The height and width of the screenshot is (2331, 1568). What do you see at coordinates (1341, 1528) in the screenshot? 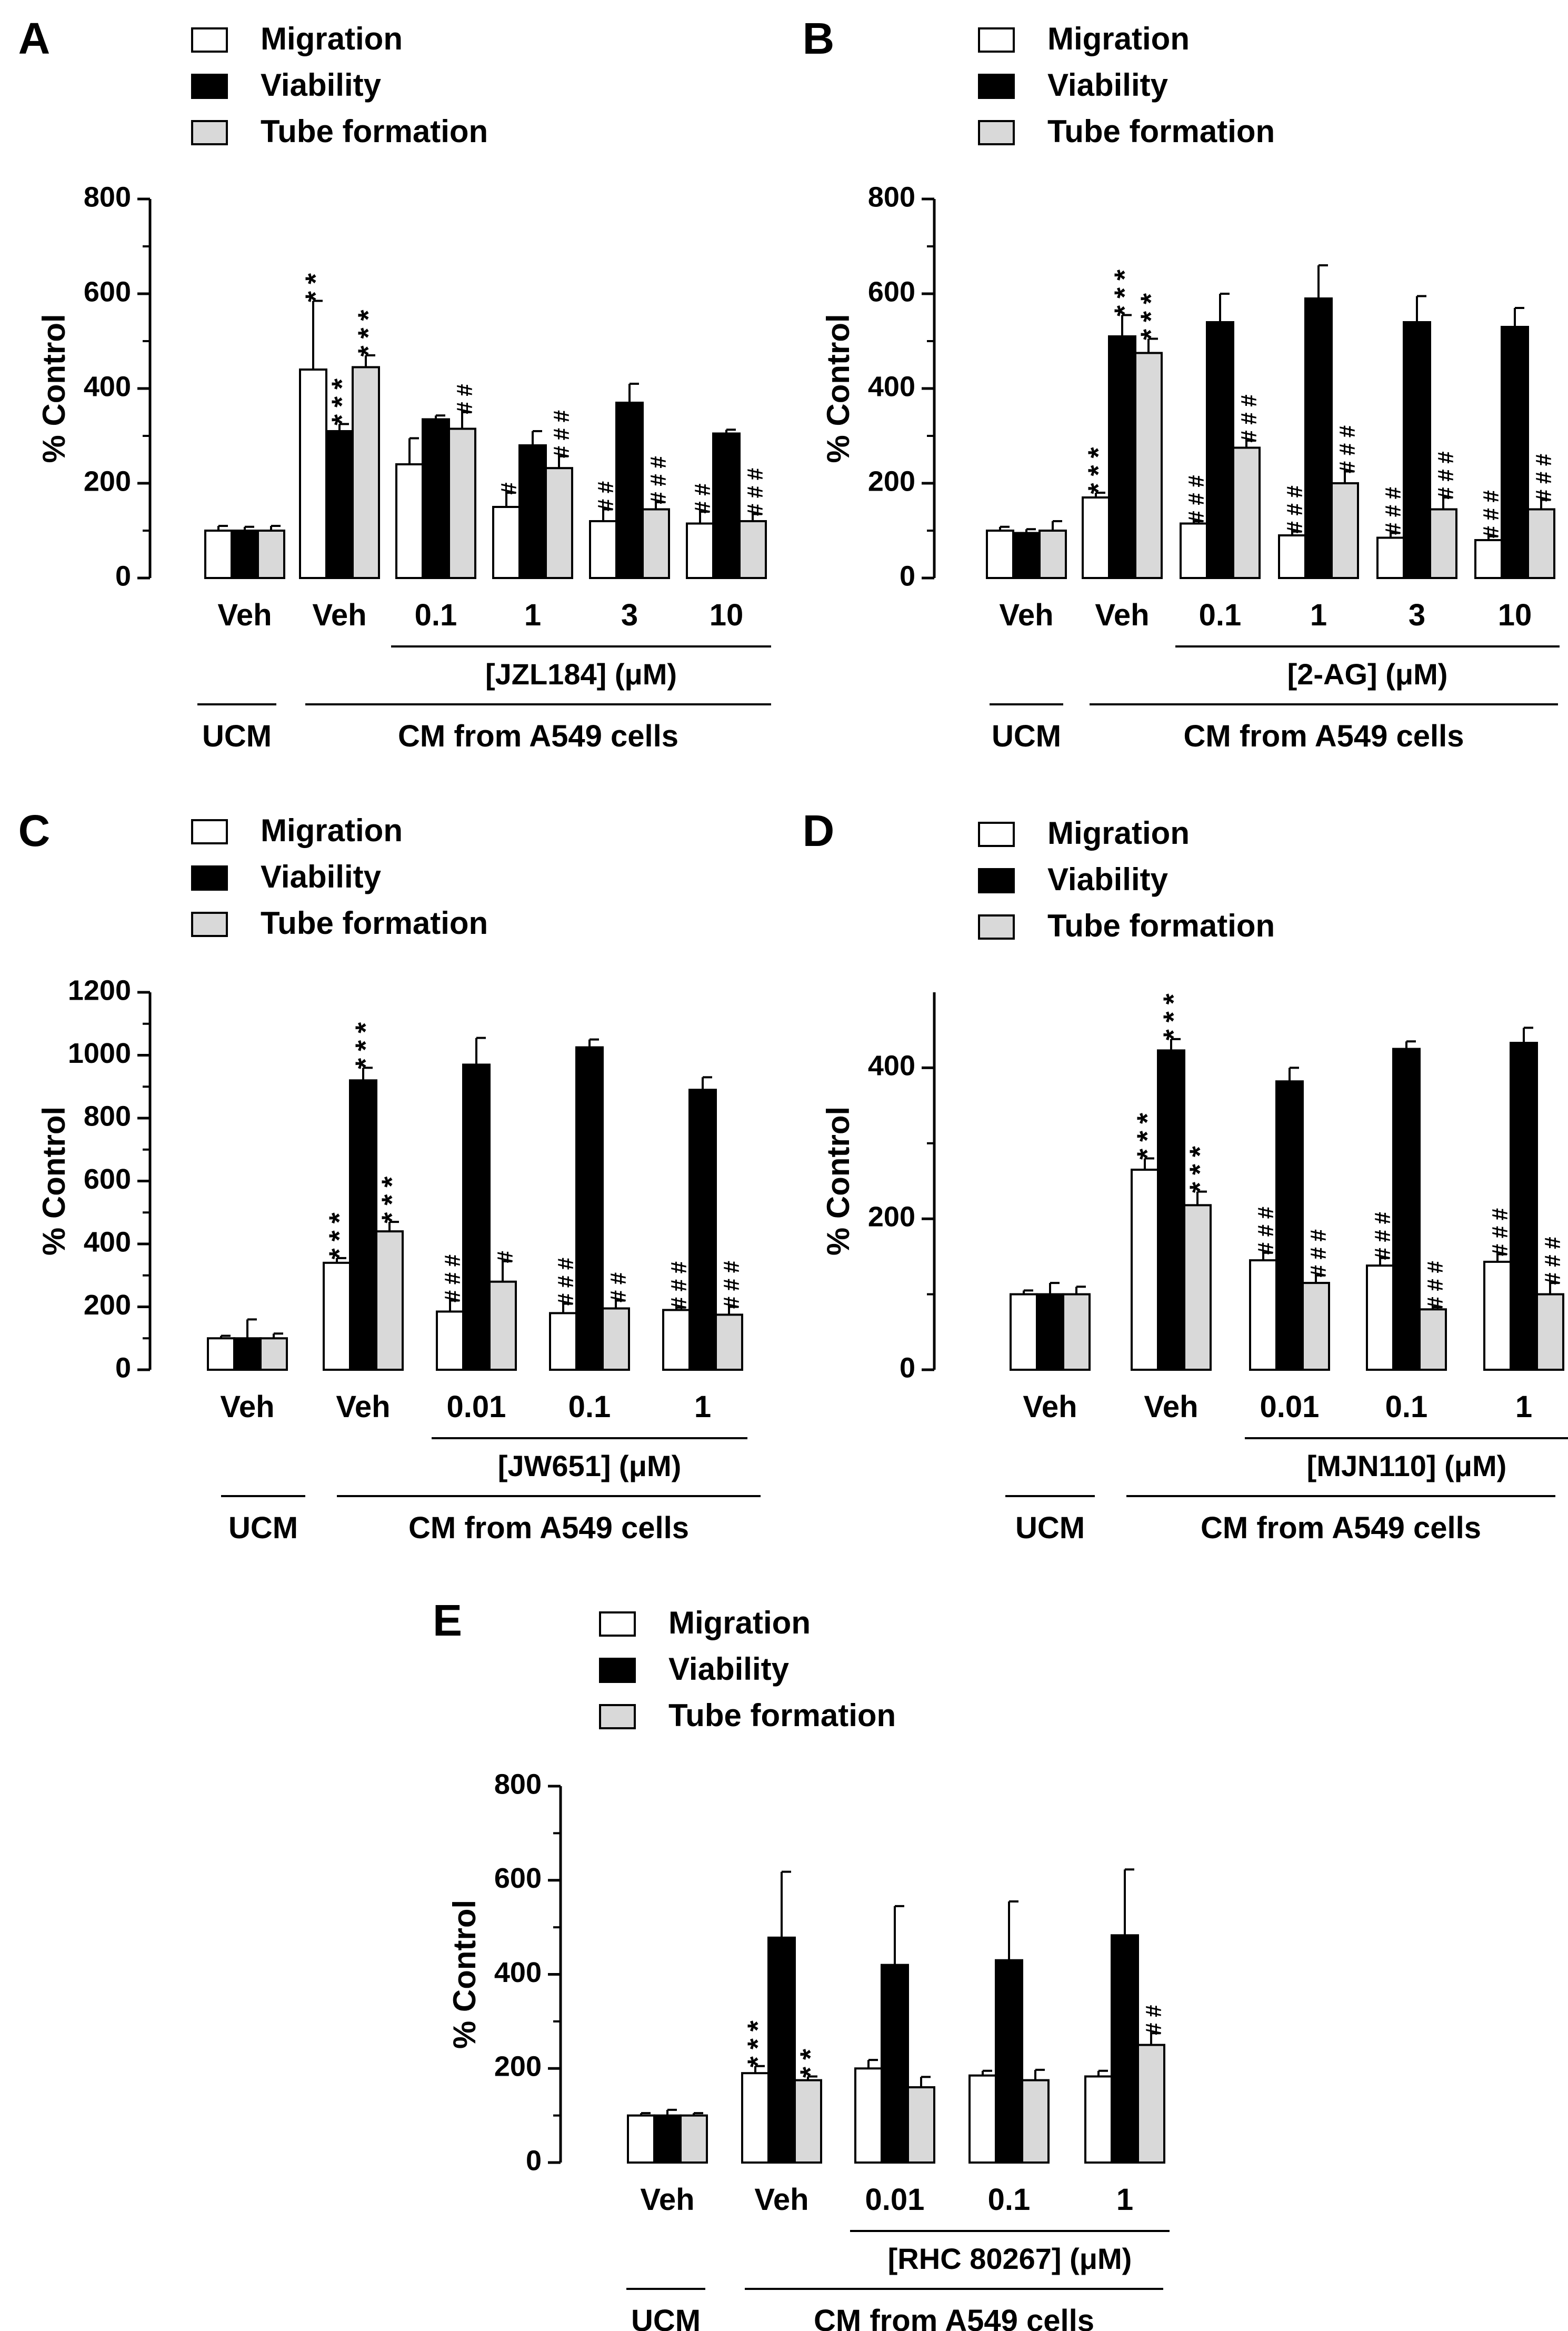
I see `panel-d-cm-label: CM from A549 cells` at bounding box center [1341, 1528].